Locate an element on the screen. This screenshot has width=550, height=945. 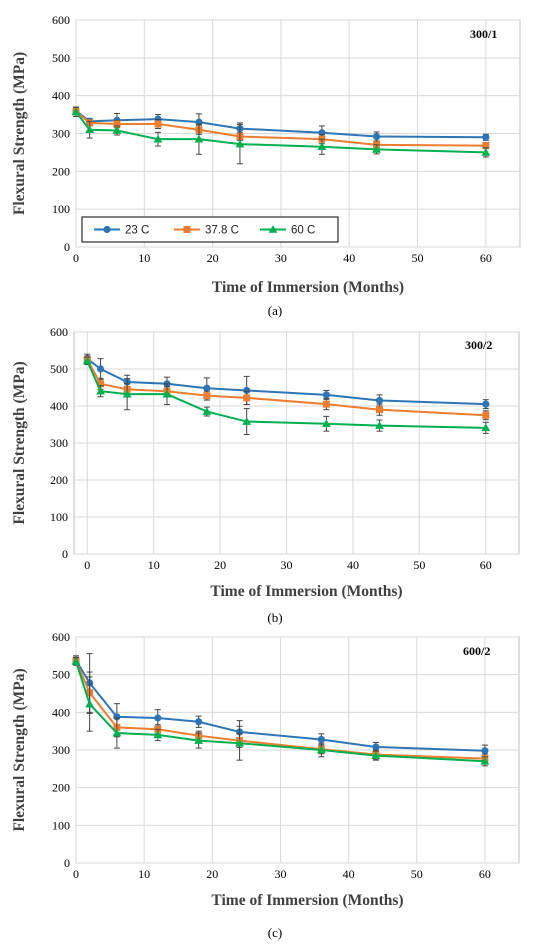
panel-caption: (a) is located at coordinates (275, 310).